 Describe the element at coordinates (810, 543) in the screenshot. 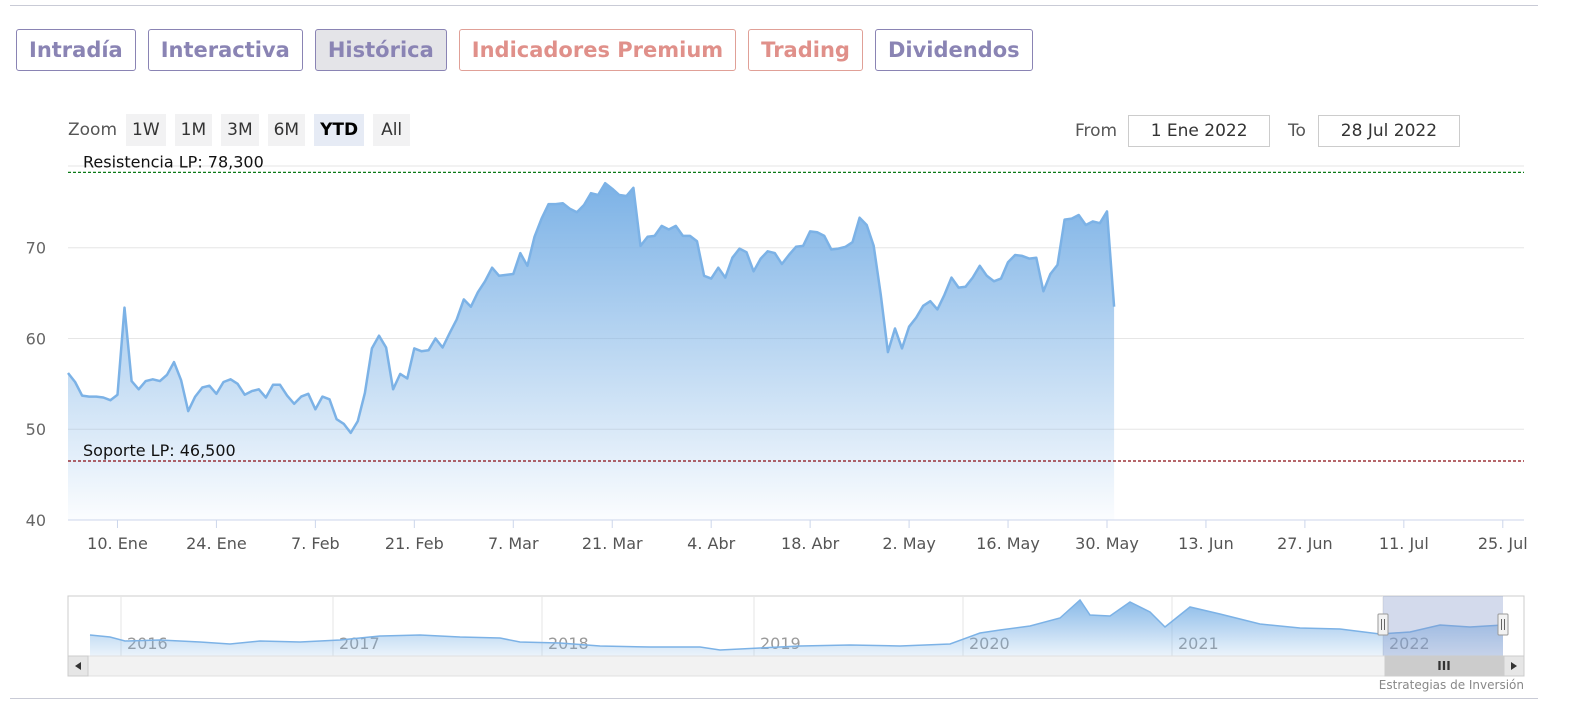

I see `x-tick-label: 18. Abr` at that location.